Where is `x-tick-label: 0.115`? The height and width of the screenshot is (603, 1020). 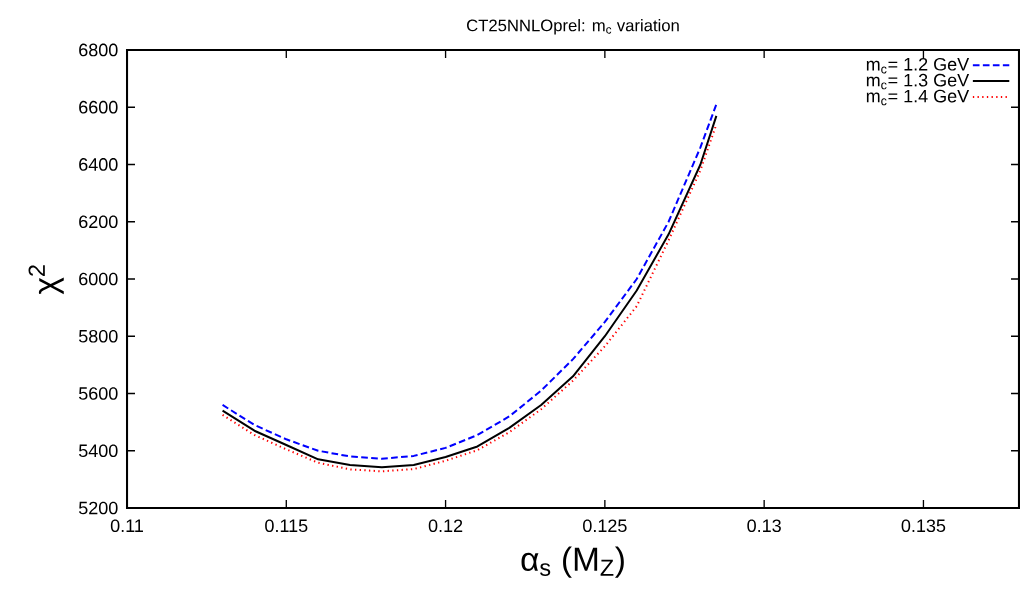
x-tick-label: 0.115 is located at coordinates (286, 526).